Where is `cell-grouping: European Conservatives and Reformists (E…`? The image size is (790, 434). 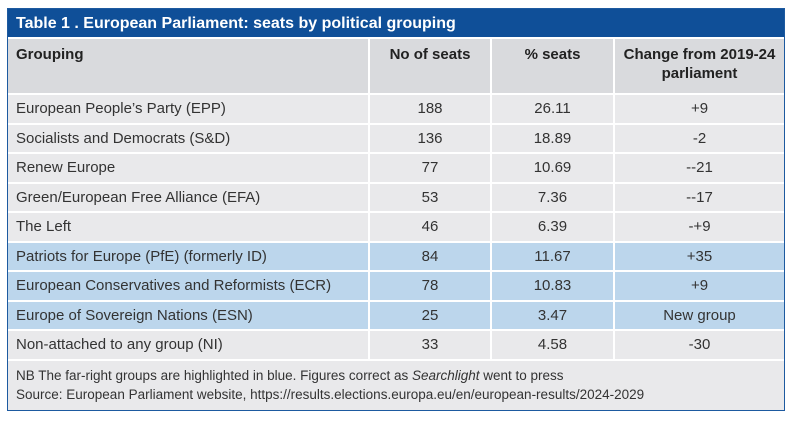 cell-grouping: European Conservatives and Reformists (E… is located at coordinates (189, 286).